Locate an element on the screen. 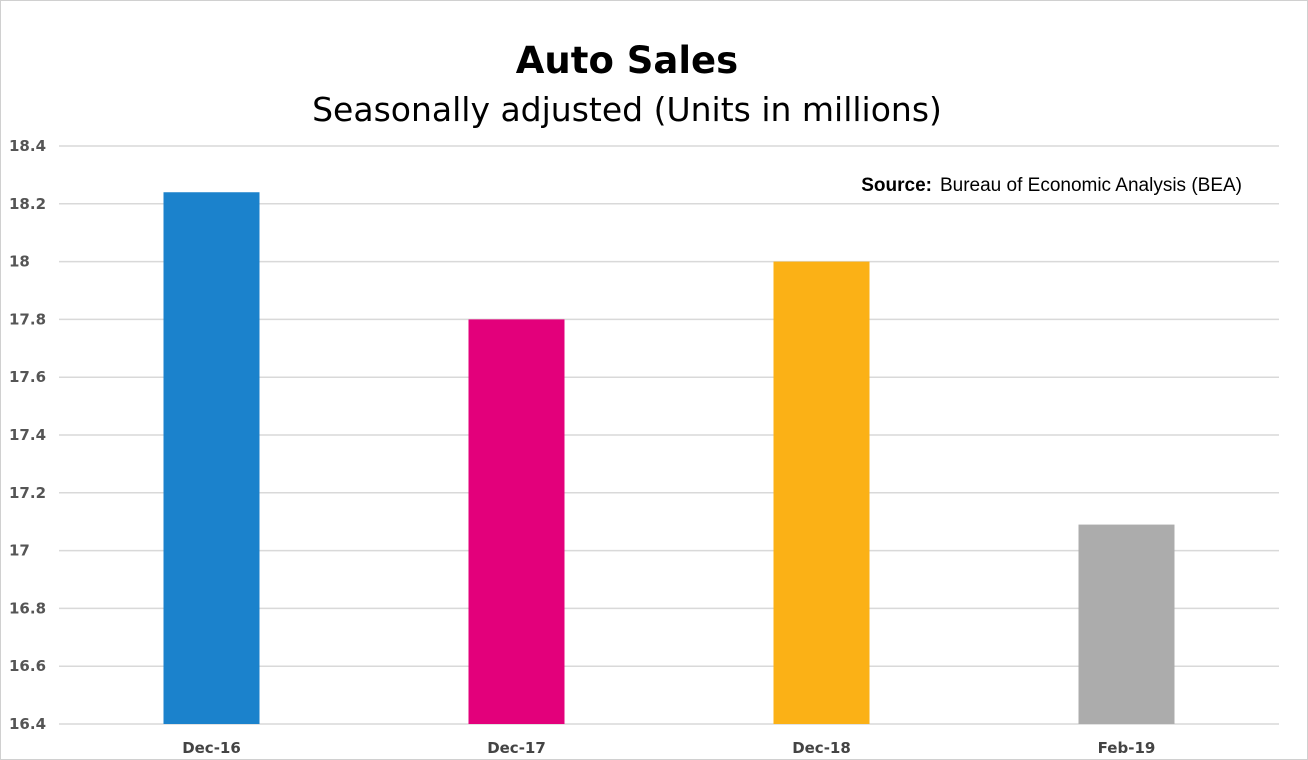 Image resolution: width=1308 pixels, height=760 pixels. y-tick-label: 17.2 is located at coordinates (27, 493).